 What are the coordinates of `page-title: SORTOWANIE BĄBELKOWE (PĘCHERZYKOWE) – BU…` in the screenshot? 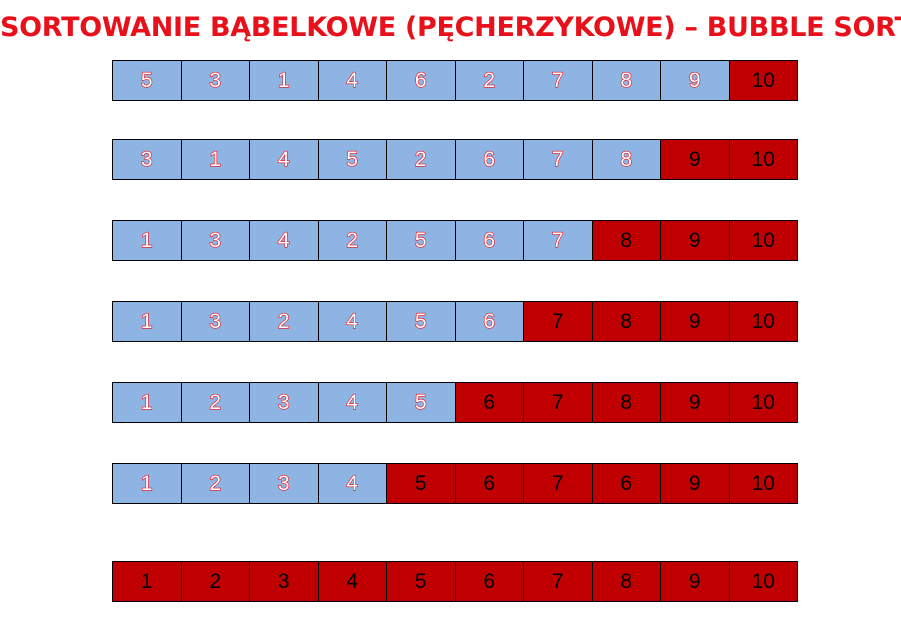 It's located at (450, 27).